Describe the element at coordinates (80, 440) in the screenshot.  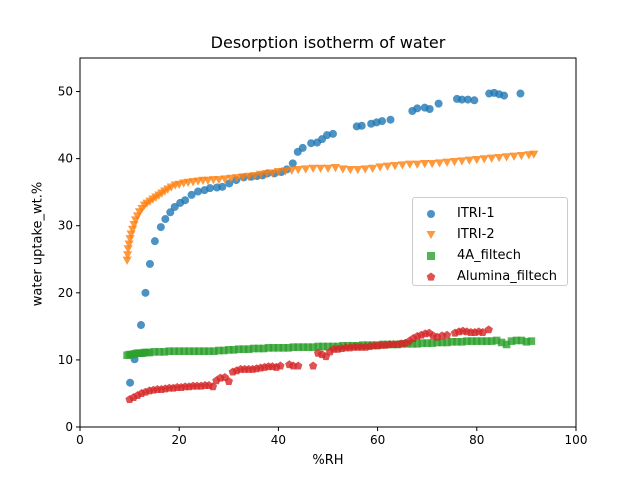
I see `x-tick-label: 0` at that location.